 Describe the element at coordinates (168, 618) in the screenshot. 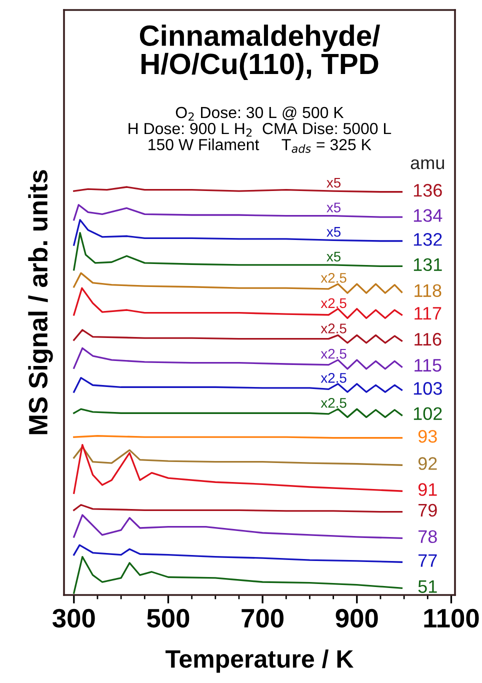

I see `x-tick-label: 500` at that location.